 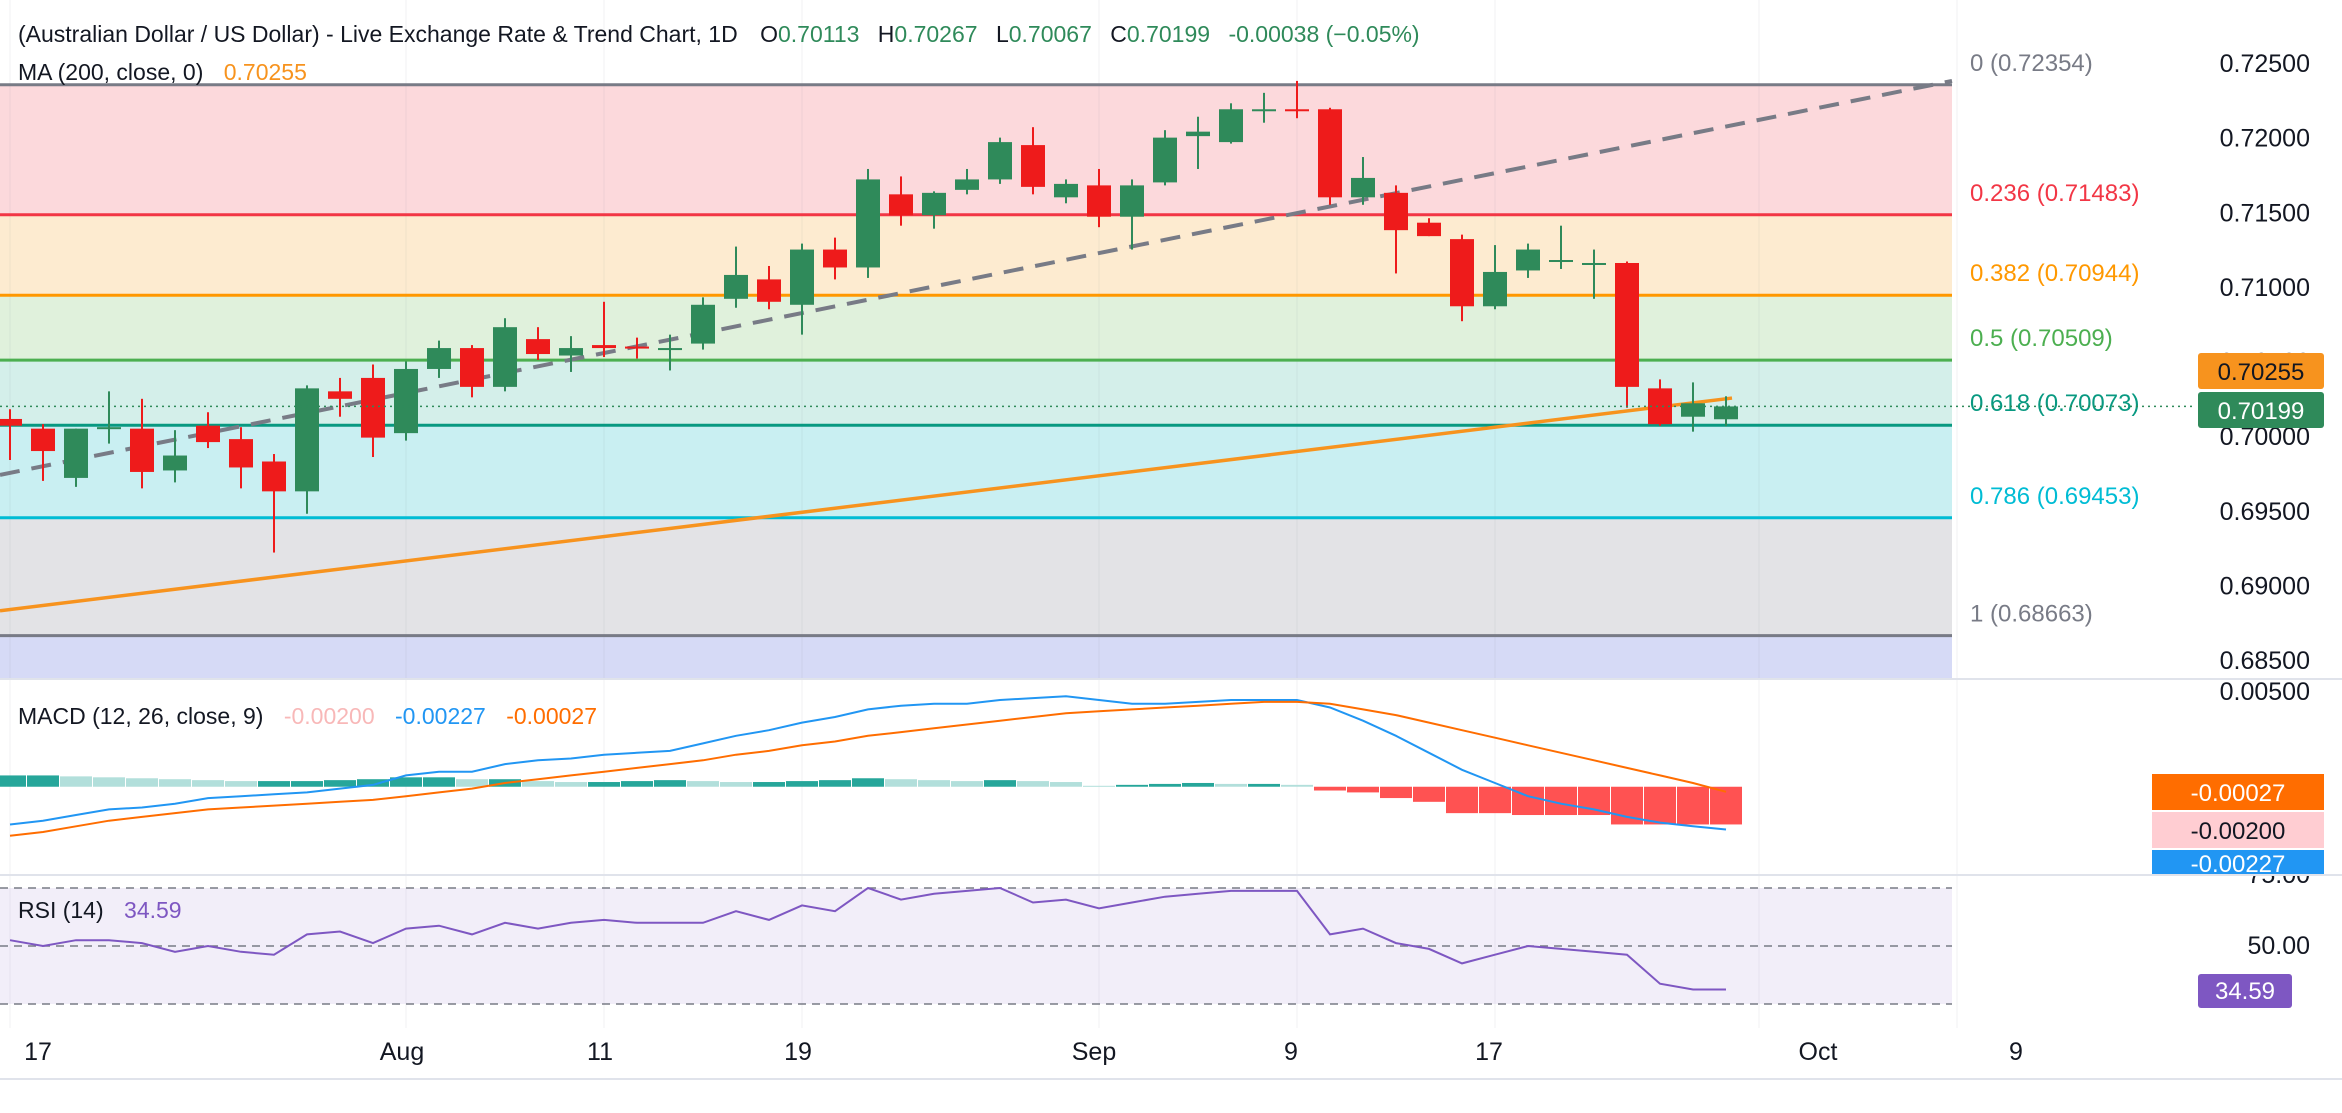 What do you see at coordinates (2278, 946) in the screenshot?
I see `rsi-tick-label: 50.00` at bounding box center [2278, 946].